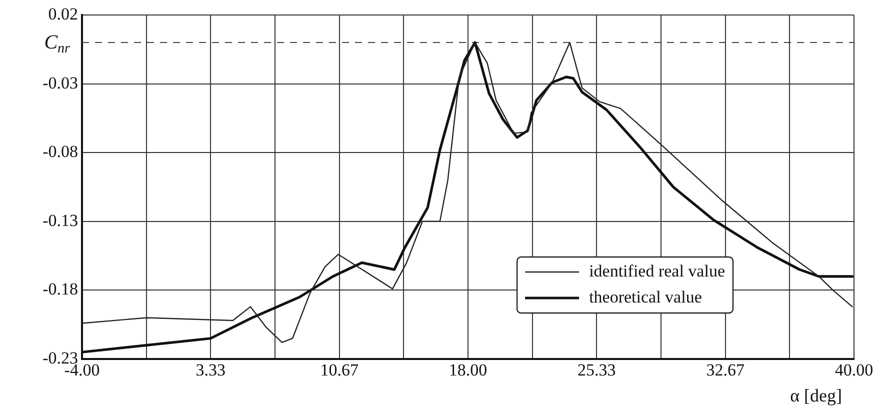 The image size is (879, 408). Describe the element at coordinates (60, 220) in the screenshot. I see `y-tick-label: -0.13` at that location.